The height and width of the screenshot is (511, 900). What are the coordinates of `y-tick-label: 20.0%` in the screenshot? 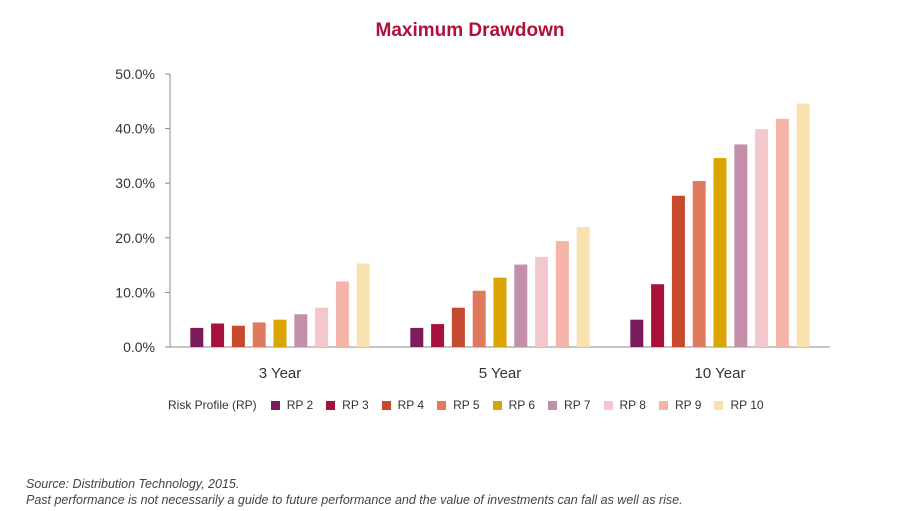 It's located at (135, 238).